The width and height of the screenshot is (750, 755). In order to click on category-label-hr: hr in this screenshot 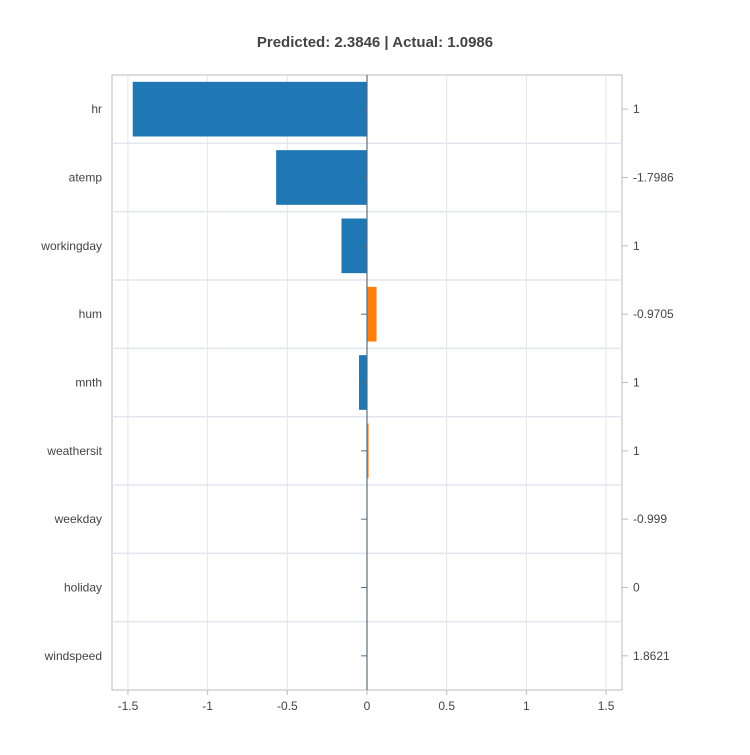, I will do `click(96, 109)`.